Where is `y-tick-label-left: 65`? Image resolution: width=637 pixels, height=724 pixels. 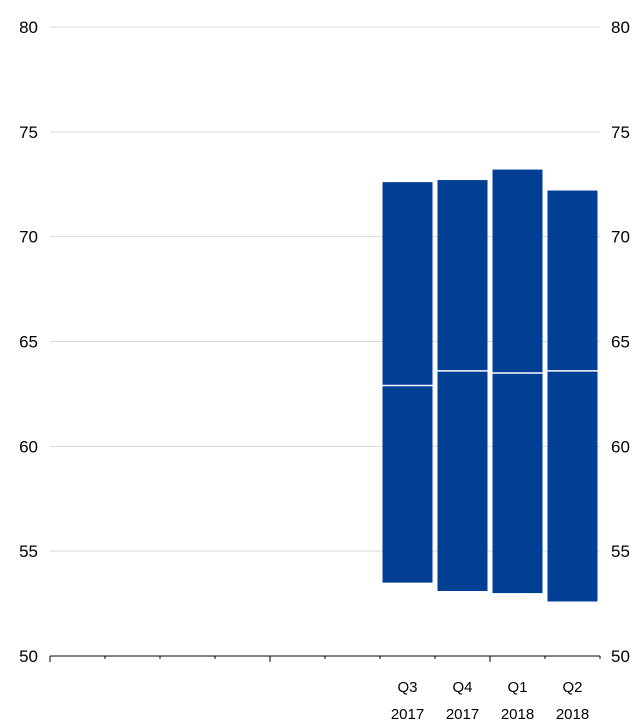 y-tick-label-left: 65 is located at coordinates (28, 342).